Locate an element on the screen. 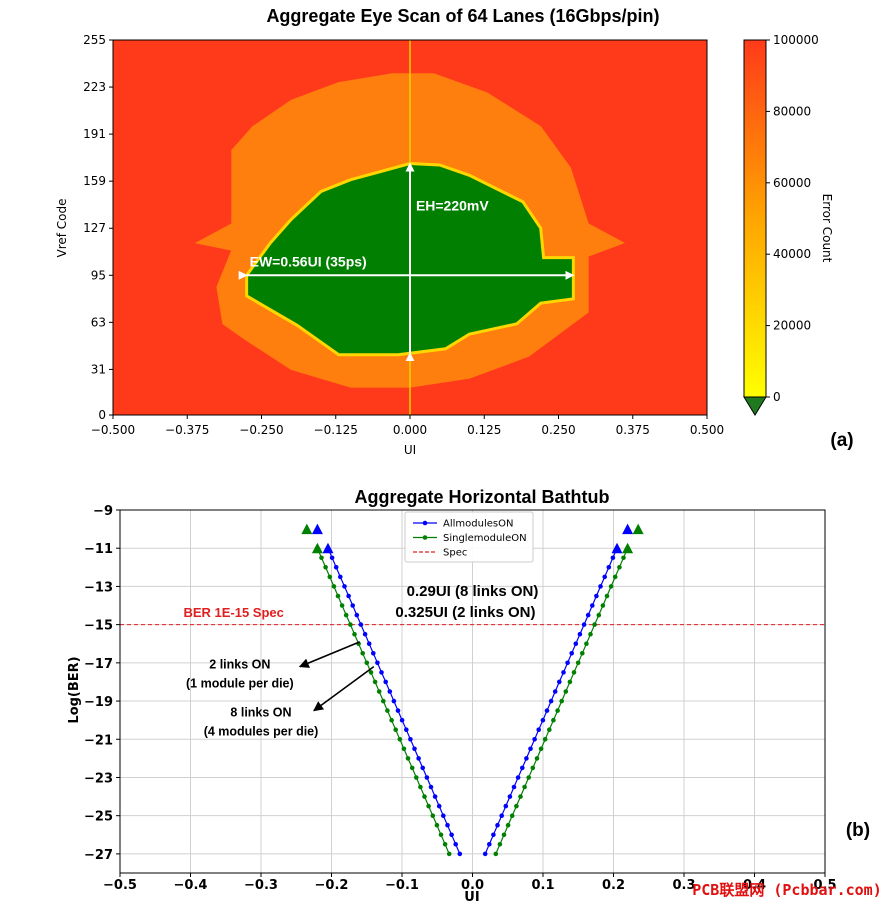 This screenshot has width=888, height=905. legend-entry: SinglemoduleON is located at coordinates (485, 538).